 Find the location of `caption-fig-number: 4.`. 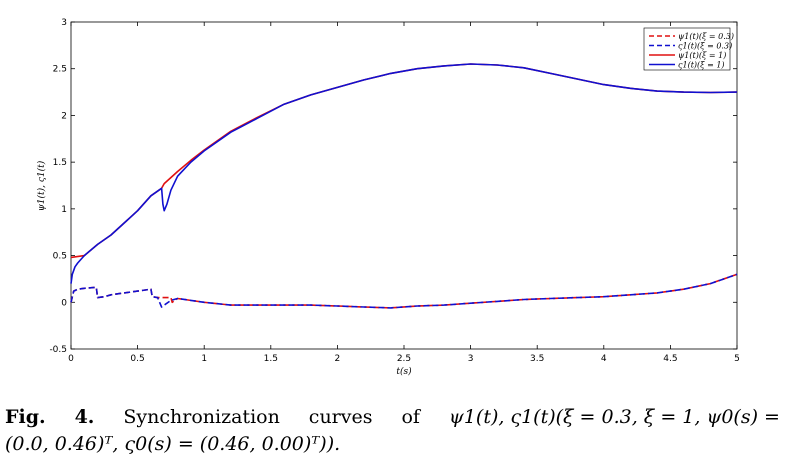

caption-fig-number: 4. is located at coordinates (84, 417).